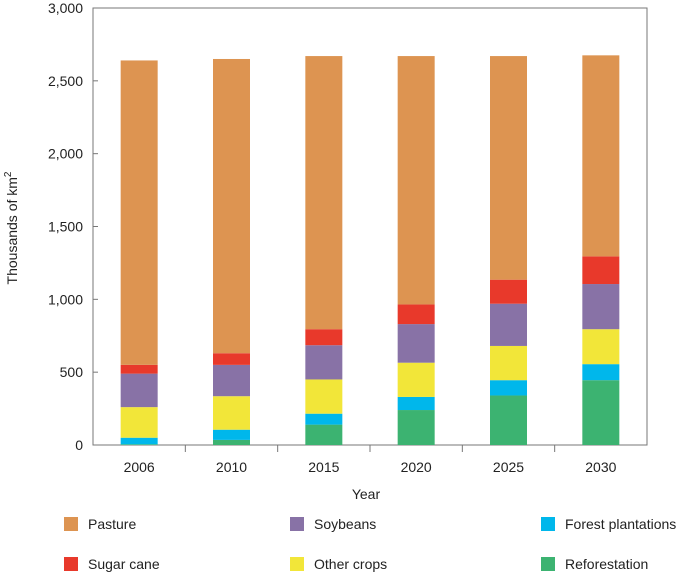  What do you see at coordinates (324, 434) in the screenshot?
I see `bar-segment-reforestation-2015` at bounding box center [324, 434].